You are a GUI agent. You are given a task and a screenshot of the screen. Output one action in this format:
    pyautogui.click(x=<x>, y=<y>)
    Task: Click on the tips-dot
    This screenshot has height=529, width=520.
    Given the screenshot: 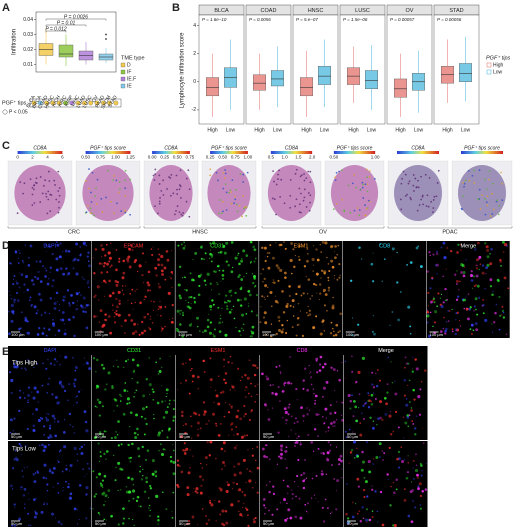 What is the action you would take?
    pyautogui.click(x=65, y=103)
    